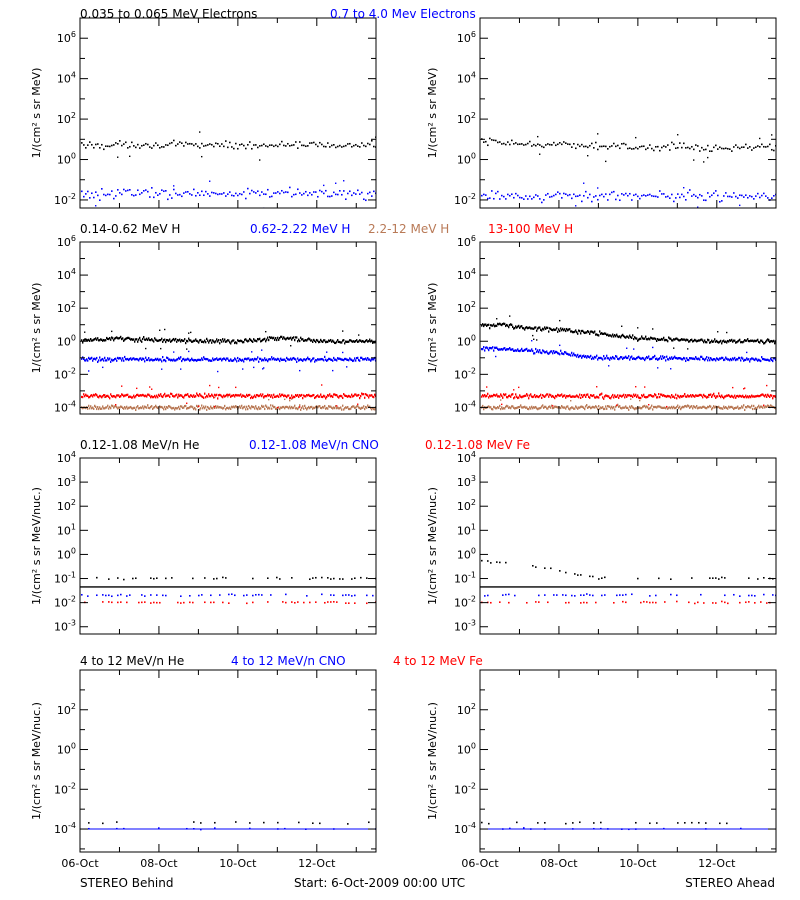  I want to click on x-tick-label: 12-Oct, so click(317, 863).